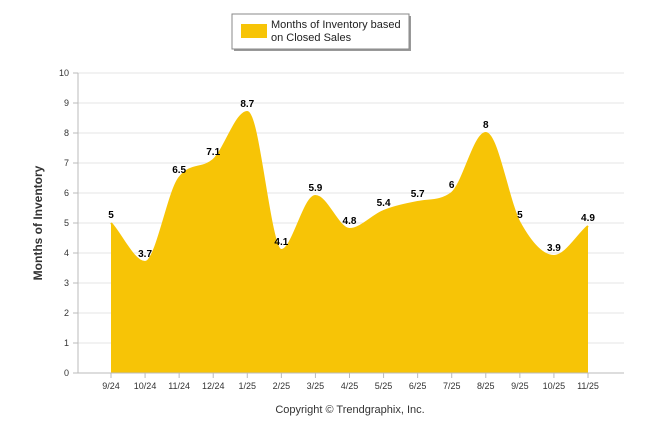  Describe the element at coordinates (588, 218) in the screenshot. I see `data-label-11/25: 4.9` at that location.